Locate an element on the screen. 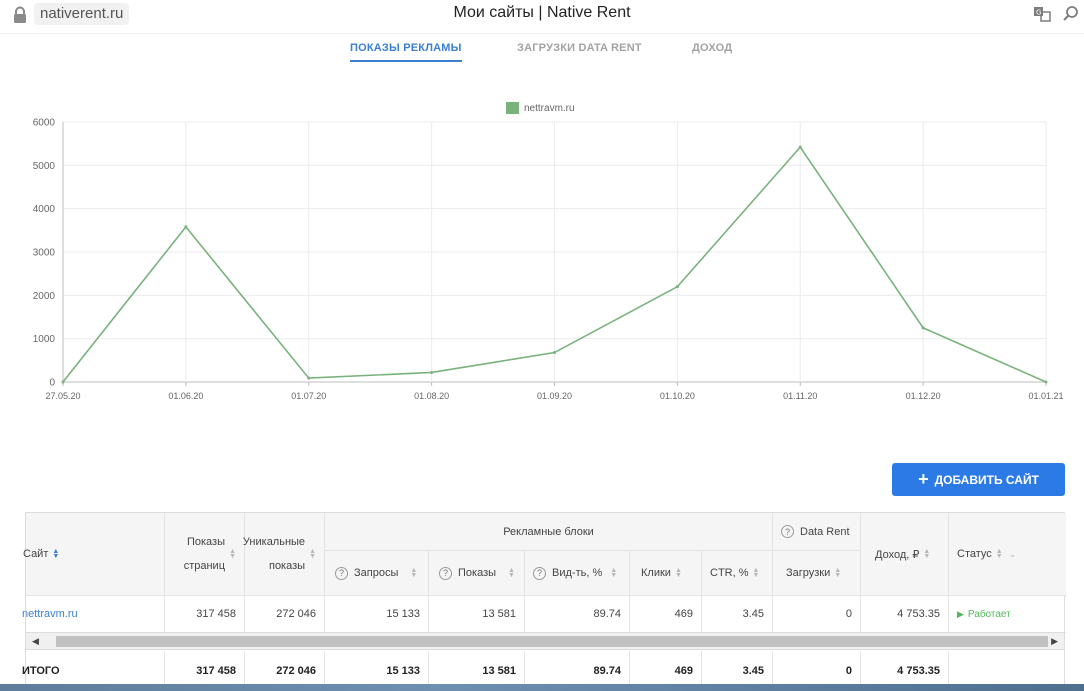 The width and height of the screenshot is (1084, 691). header-visibility-label: Вид-ть, % is located at coordinates (577, 573).